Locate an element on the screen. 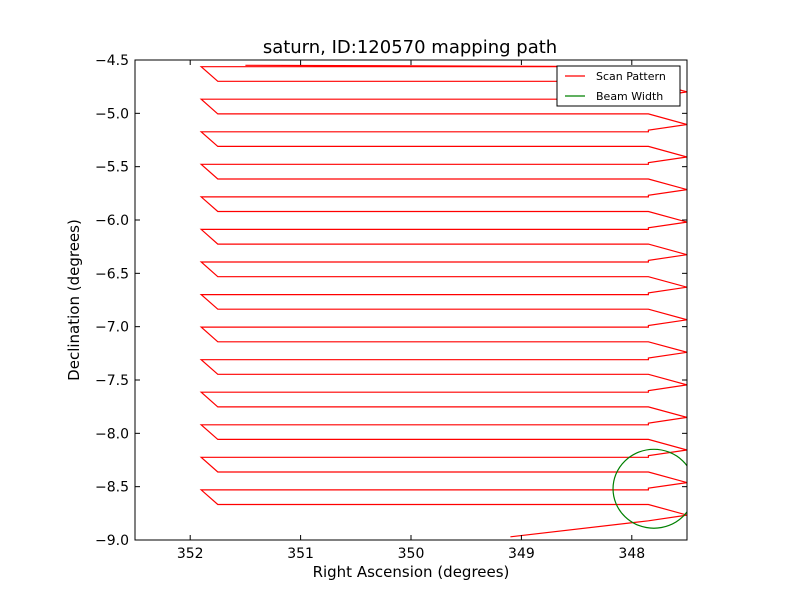 This screenshot has width=800, height=600. y-tick-label: −4.5 is located at coordinates (112, 61).